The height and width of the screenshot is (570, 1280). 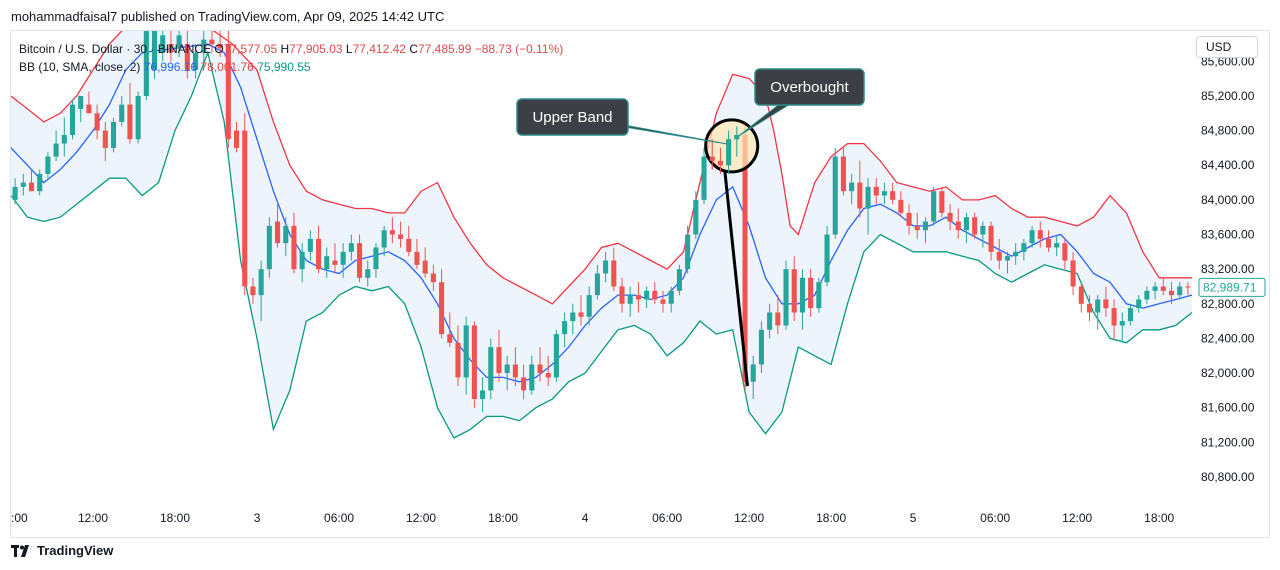 I want to click on y-tick-label: 85,200.00, so click(x=1228, y=96).